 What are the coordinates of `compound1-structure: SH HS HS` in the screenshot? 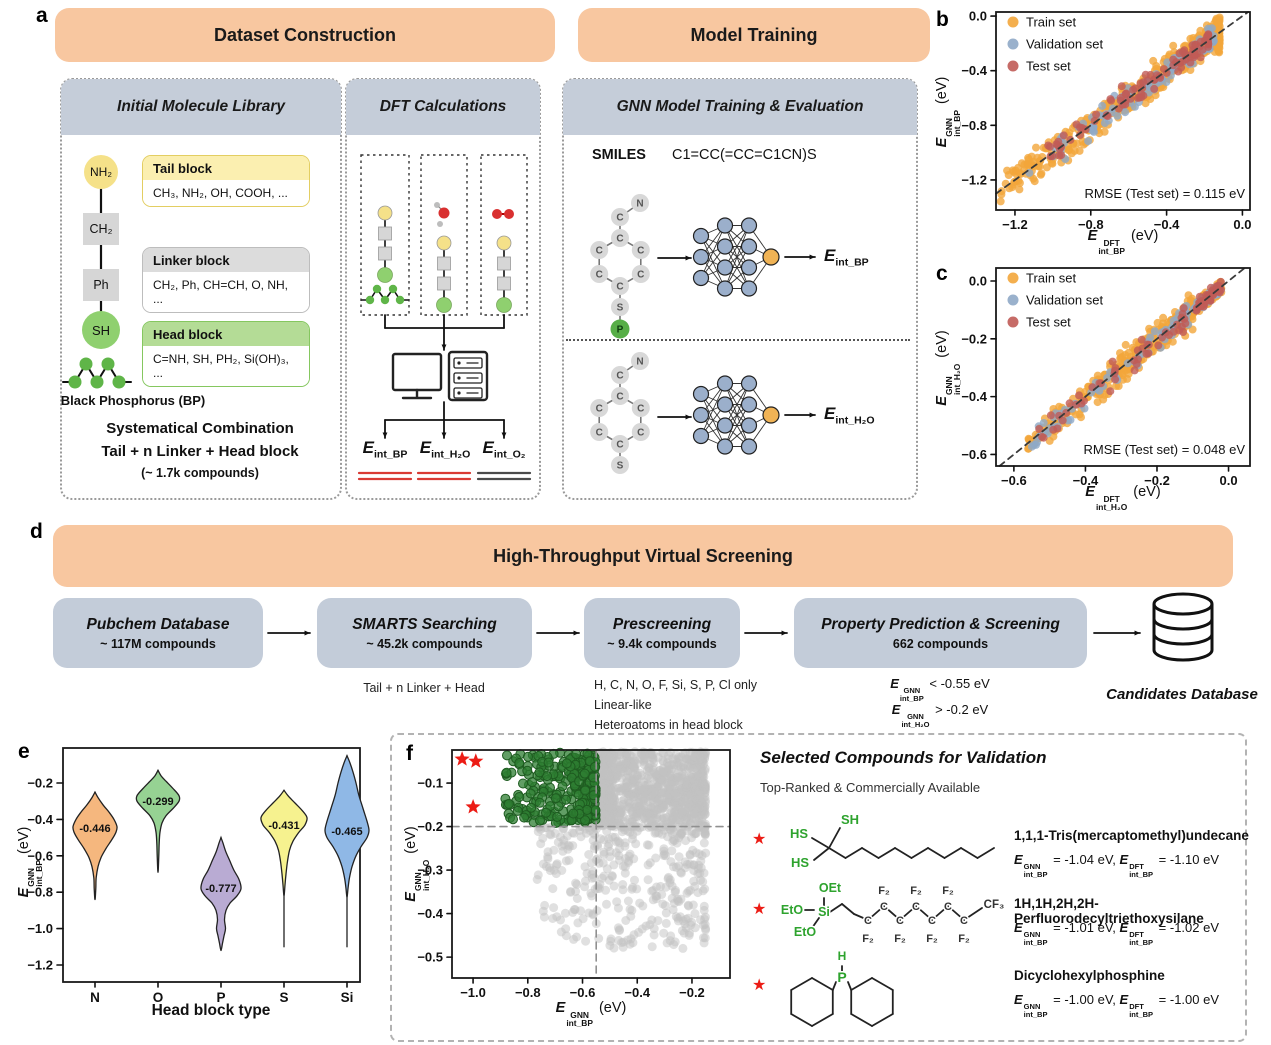 It's located at (891, 841).